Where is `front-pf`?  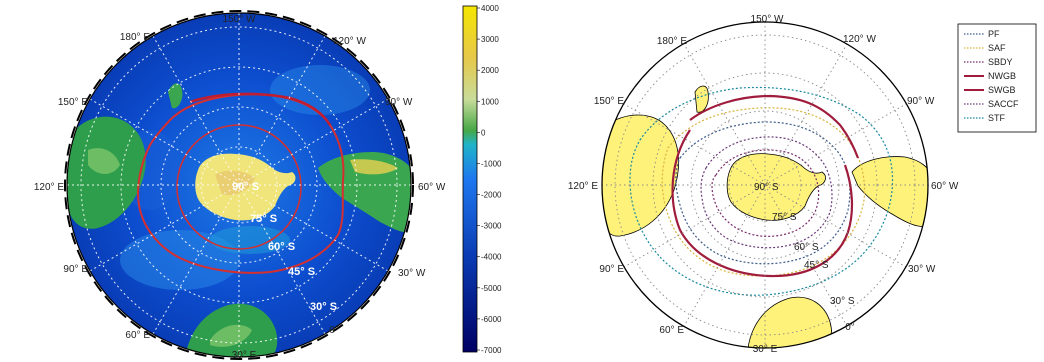 front-pf is located at coordinates (763, 193).